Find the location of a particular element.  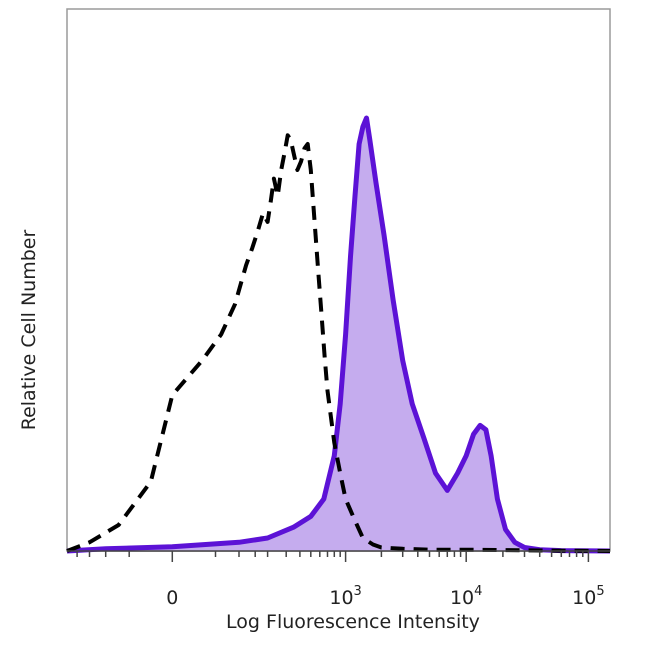

x-tick-label: 10³ is located at coordinates (345, 596).